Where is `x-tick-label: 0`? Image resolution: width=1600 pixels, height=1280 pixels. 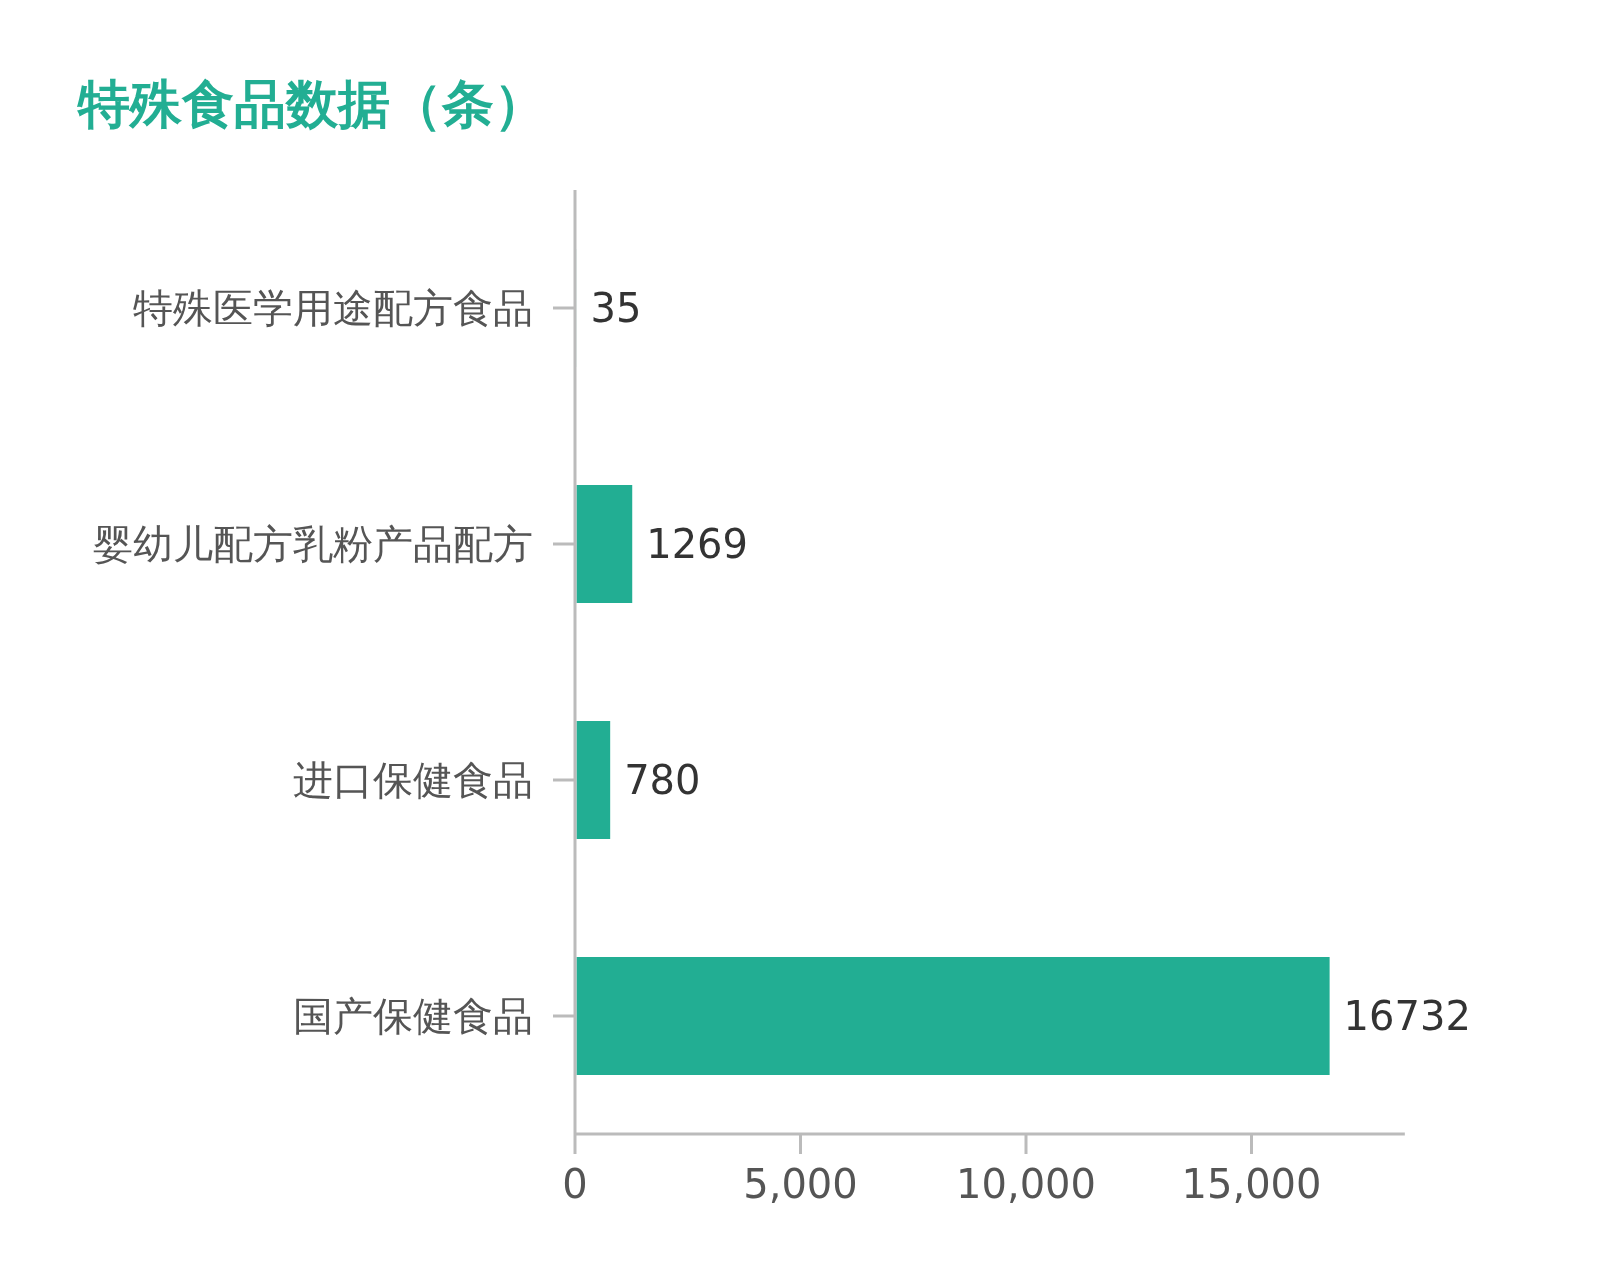
x-tick-label: 0 is located at coordinates (575, 1184).